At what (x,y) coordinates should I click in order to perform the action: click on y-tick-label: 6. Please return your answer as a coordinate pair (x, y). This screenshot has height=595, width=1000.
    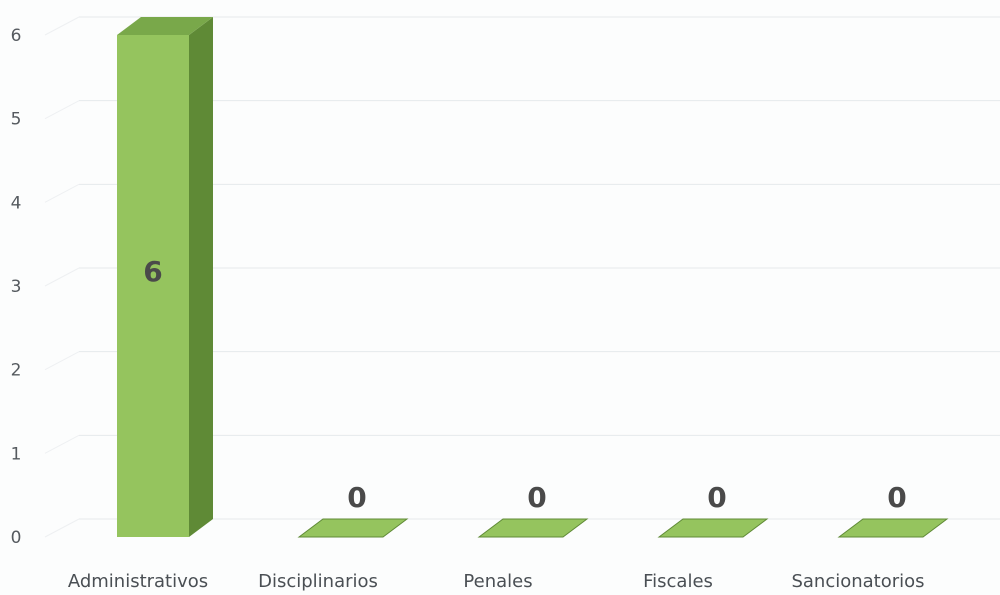
    Looking at the image, I should click on (16, 36).